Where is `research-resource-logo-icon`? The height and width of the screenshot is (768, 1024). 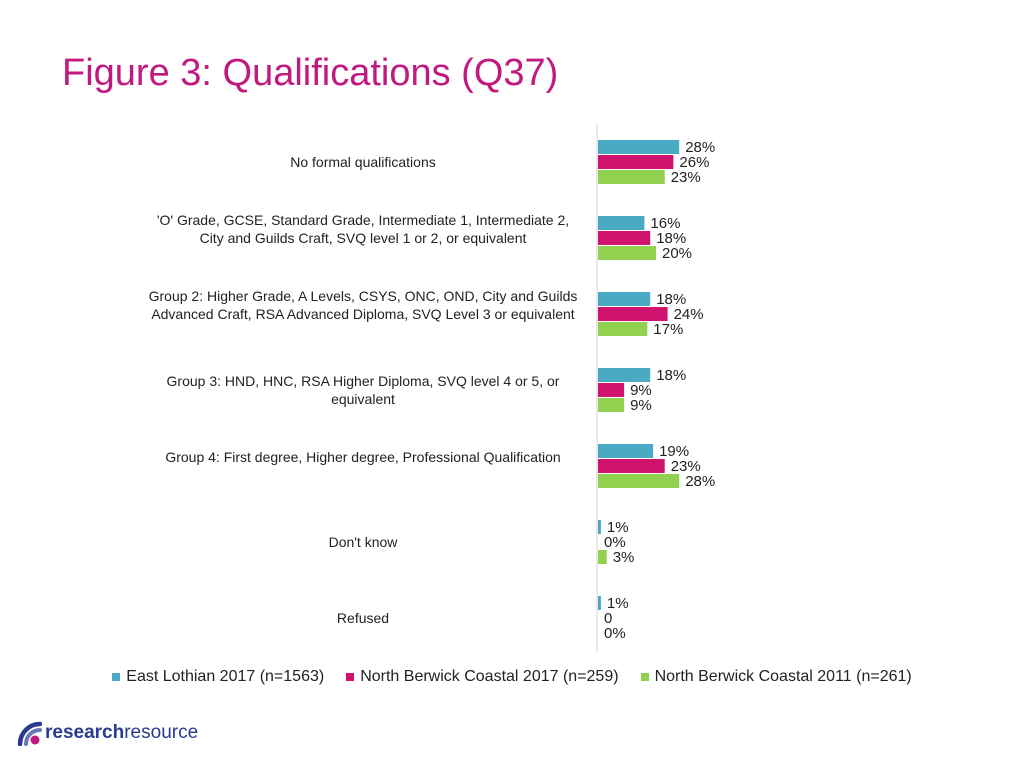 research-resource-logo-icon is located at coordinates (29, 733).